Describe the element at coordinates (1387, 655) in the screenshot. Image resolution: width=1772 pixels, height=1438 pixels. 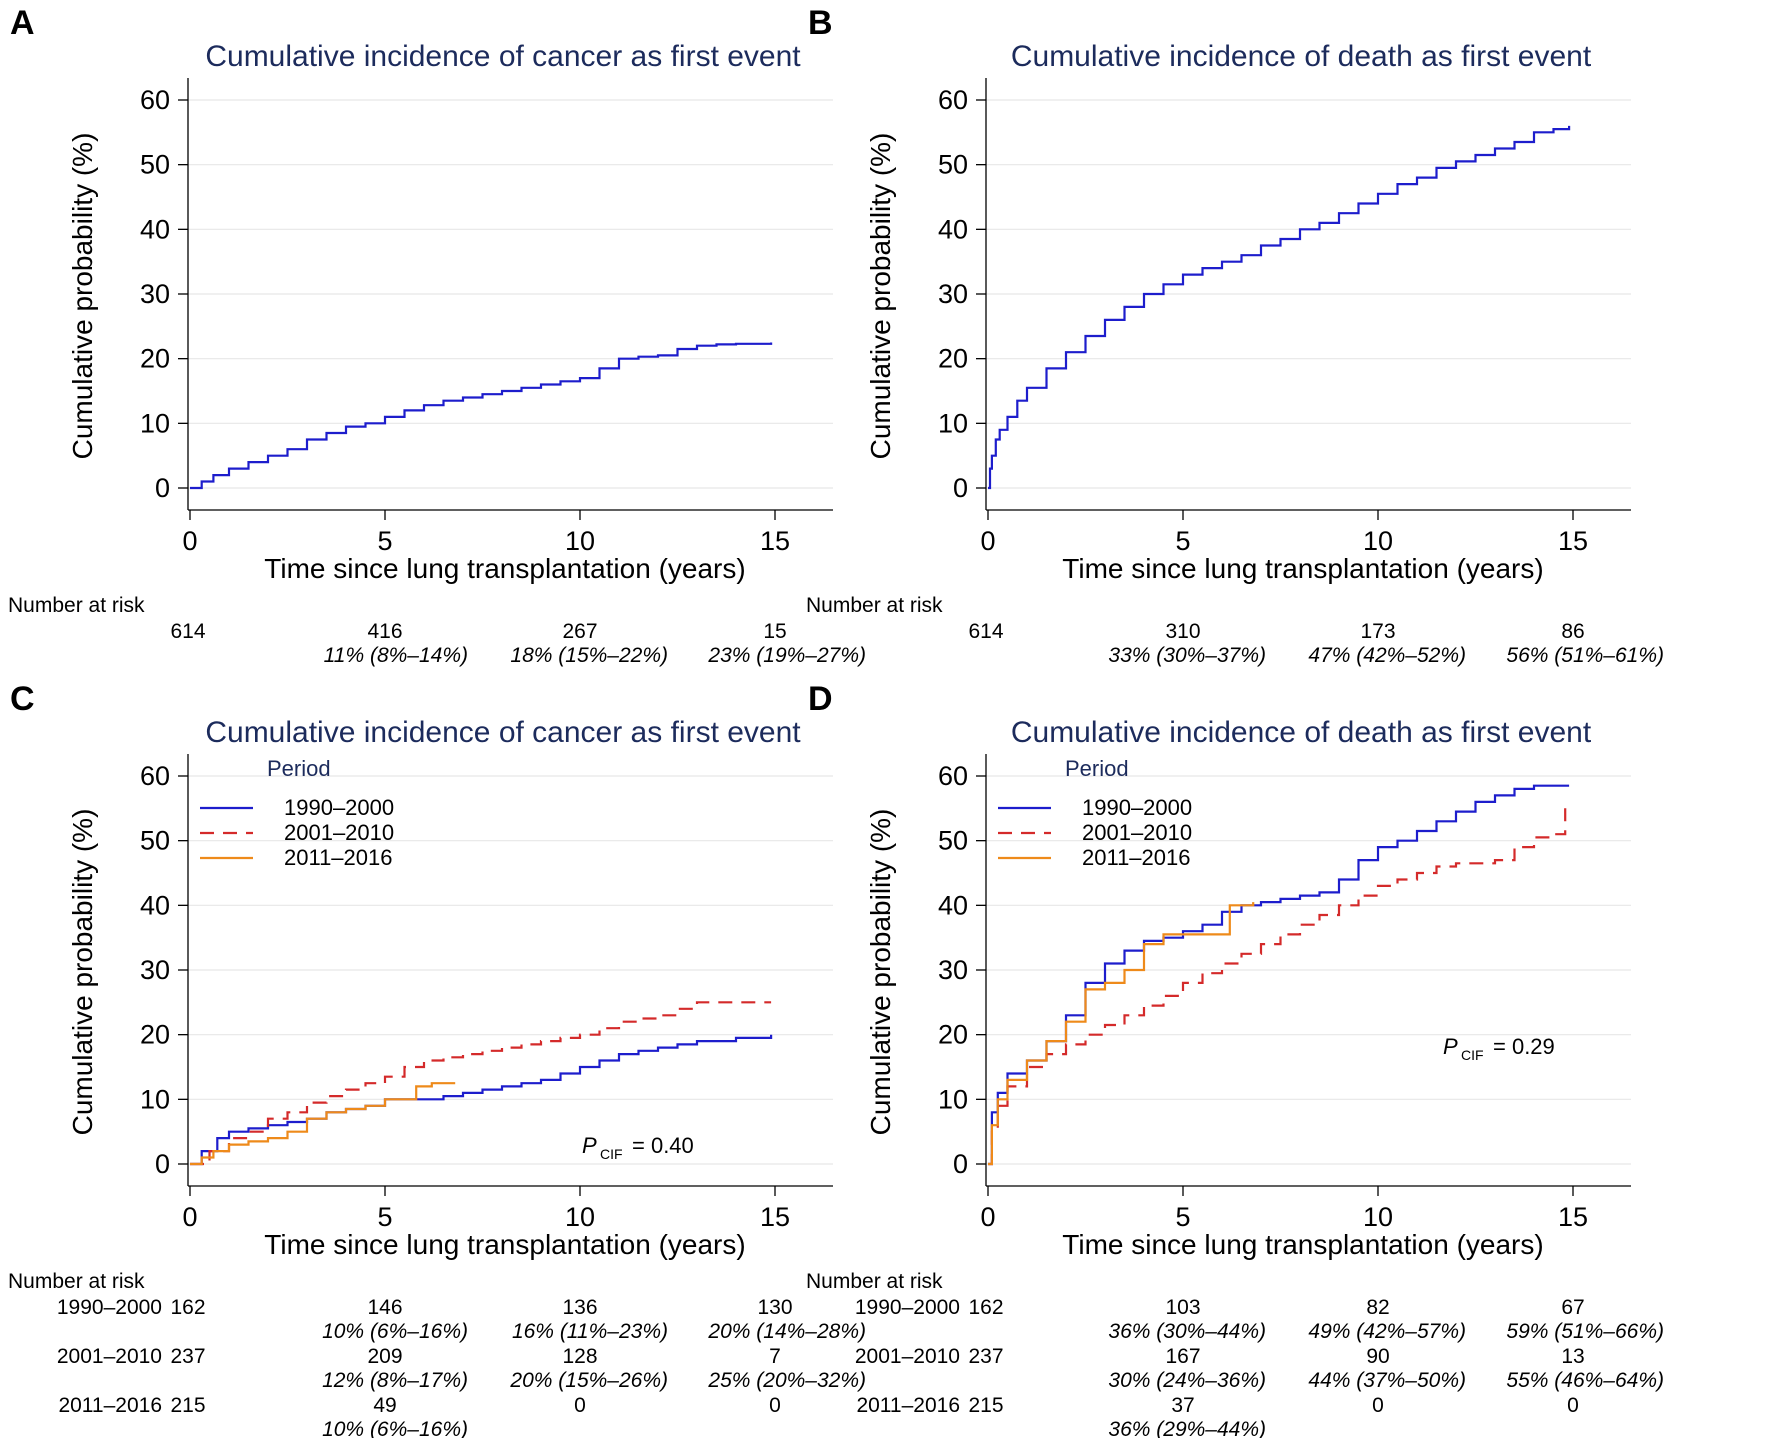
I see `risk-ci: 47% (42%–52%)` at that location.